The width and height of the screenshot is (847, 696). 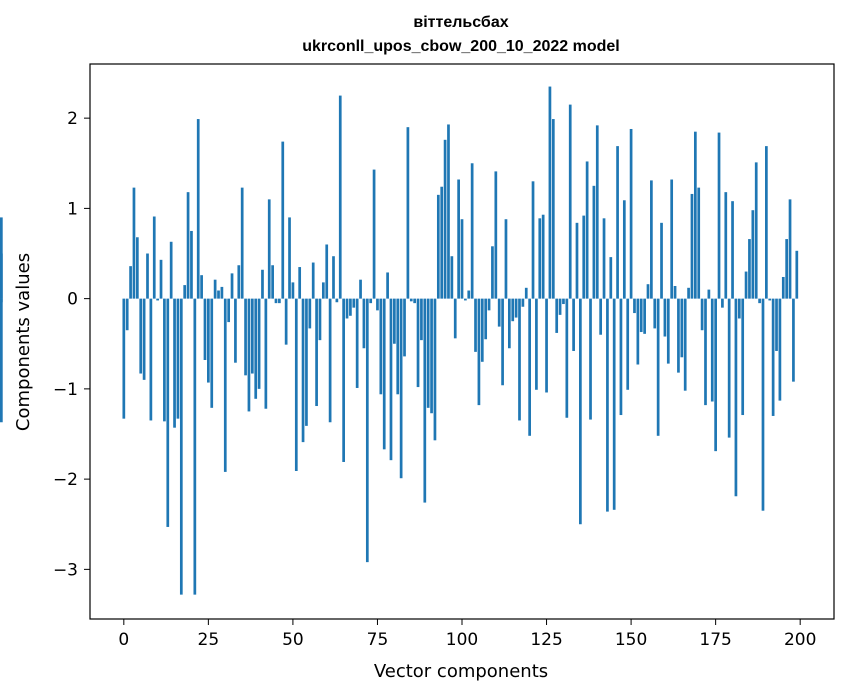 I want to click on y-tick-label: 2, so click(x=72, y=119).